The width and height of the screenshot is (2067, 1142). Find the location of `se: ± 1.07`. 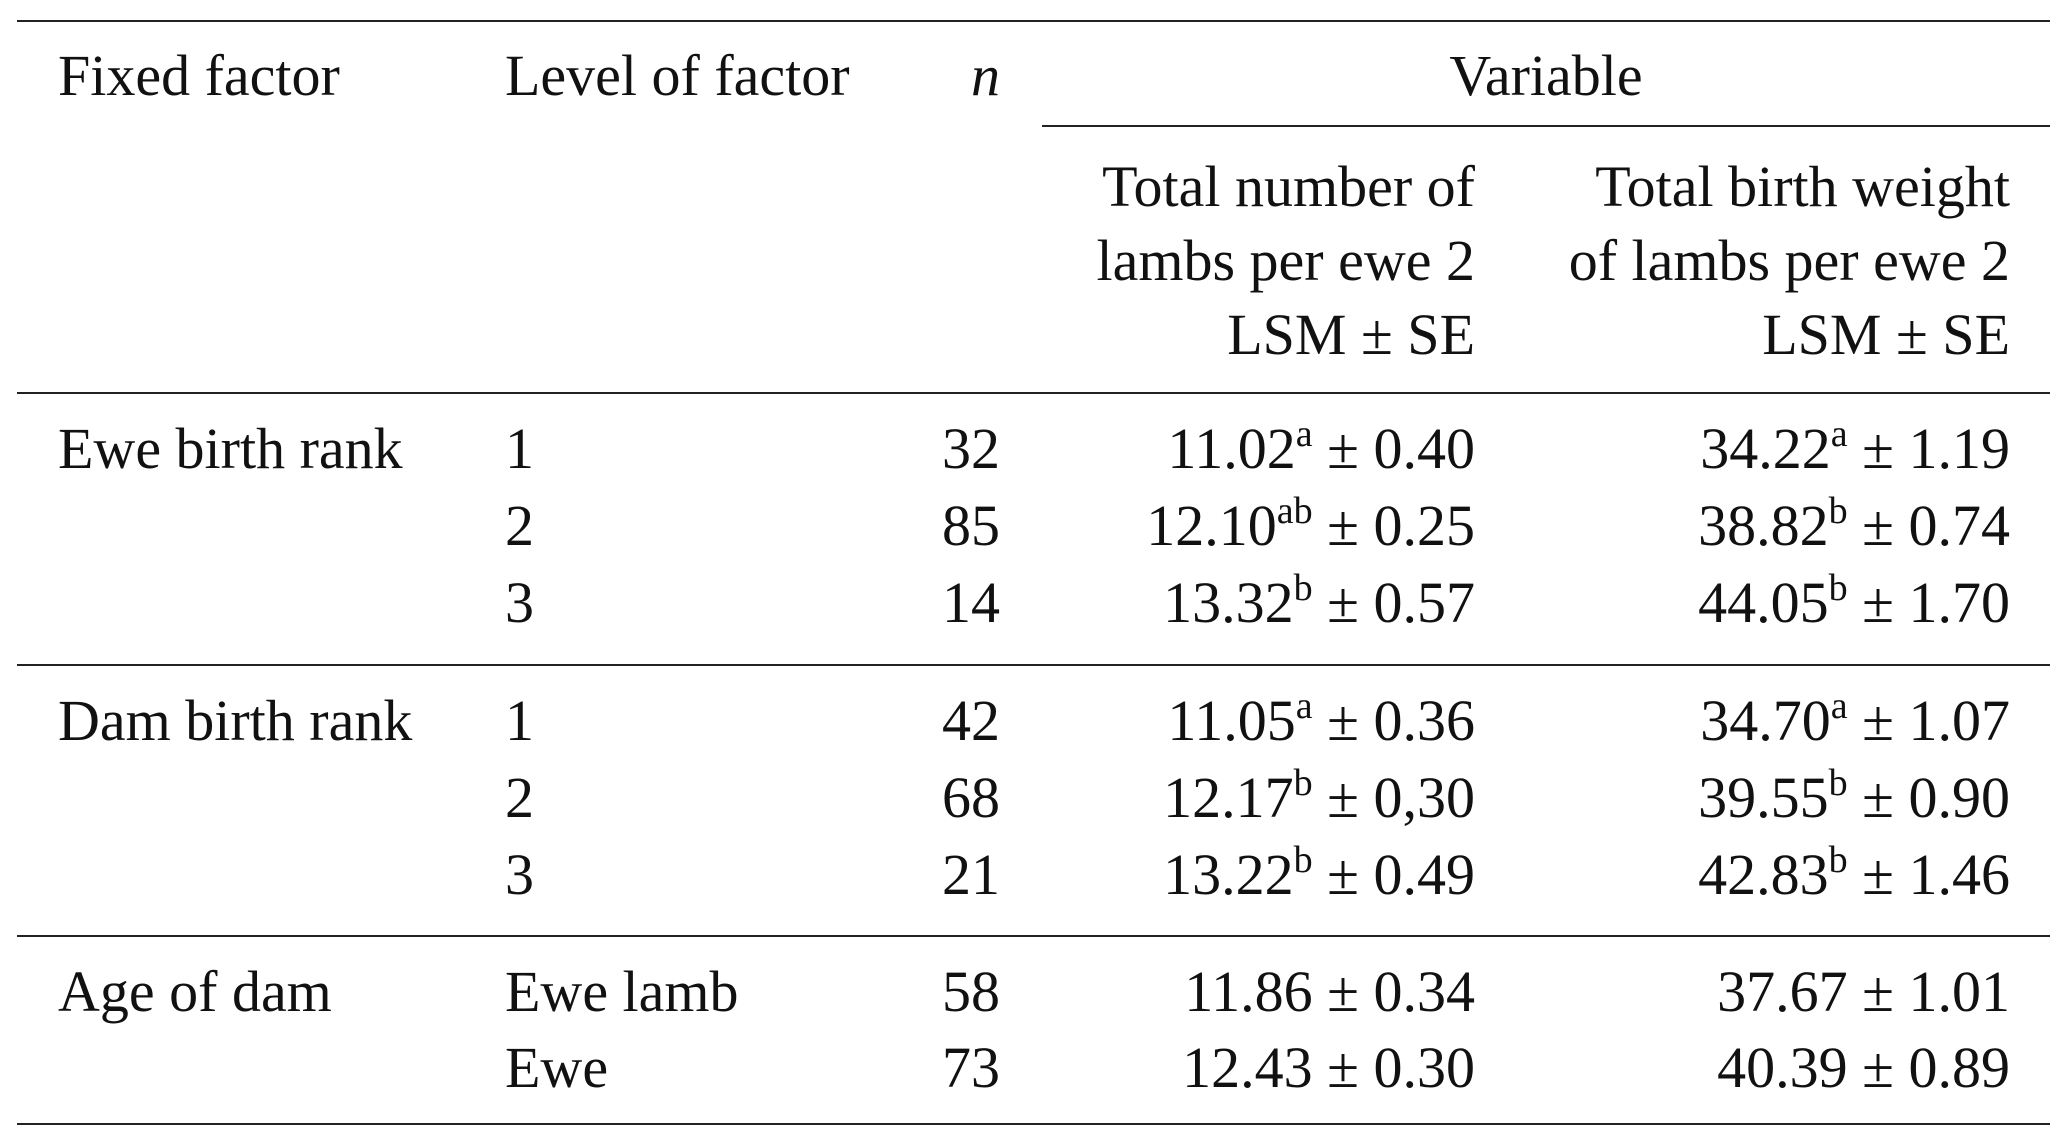

se: ± 1.07 is located at coordinates (1936, 720).